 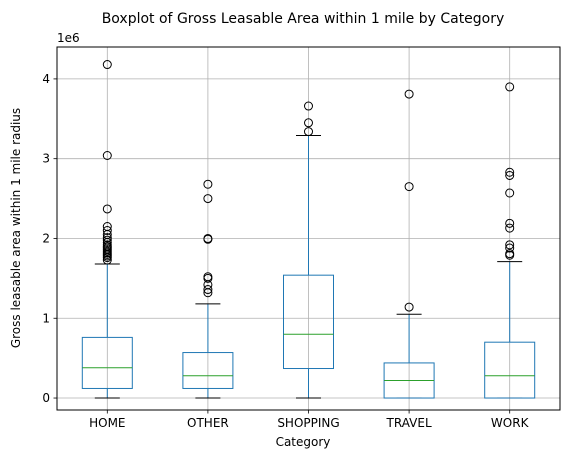 I want to click on box-group-travel, so click(x=409, y=244).